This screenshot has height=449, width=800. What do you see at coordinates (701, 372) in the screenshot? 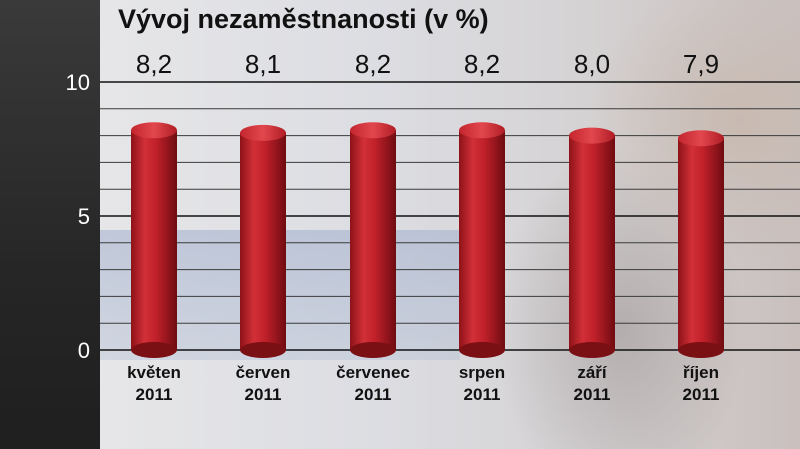
I see `category-label-month: říjen` at bounding box center [701, 372].